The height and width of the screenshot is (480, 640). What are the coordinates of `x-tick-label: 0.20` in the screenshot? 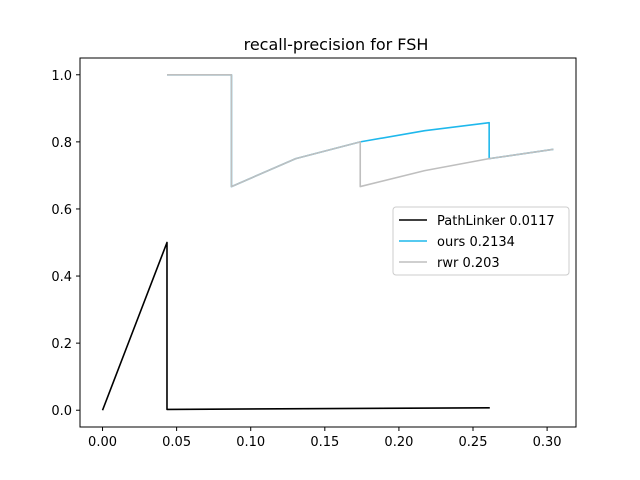 It's located at (398, 442).